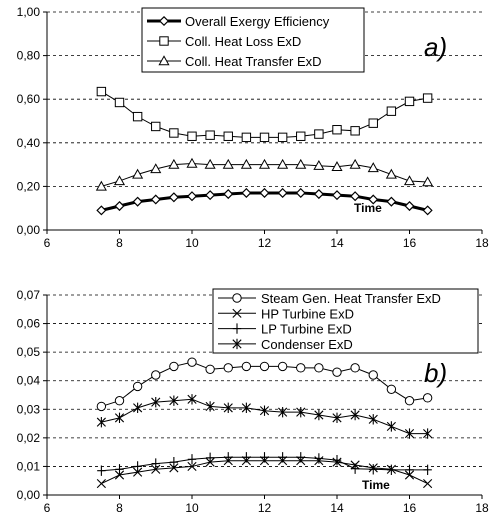 This screenshot has width=490, height=527. Describe the element at coordinates (264, 384) in the screenshot. I see `series-steam-gen-heat-transfer-exd` at that location.